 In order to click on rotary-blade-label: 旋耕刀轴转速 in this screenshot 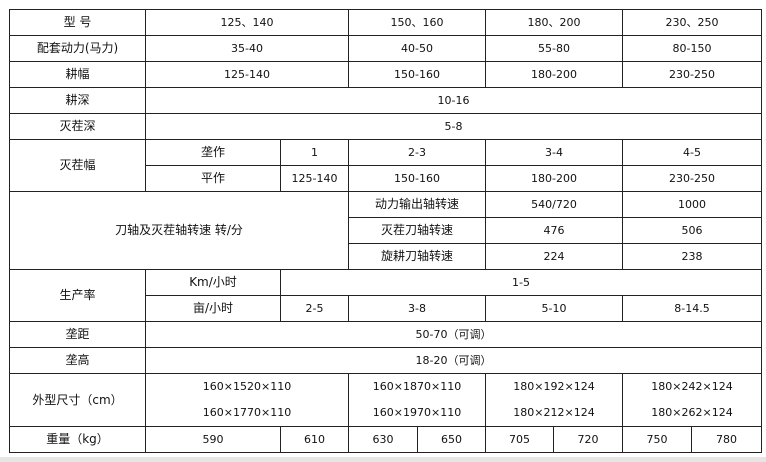, I will do `click(417, 256)`.